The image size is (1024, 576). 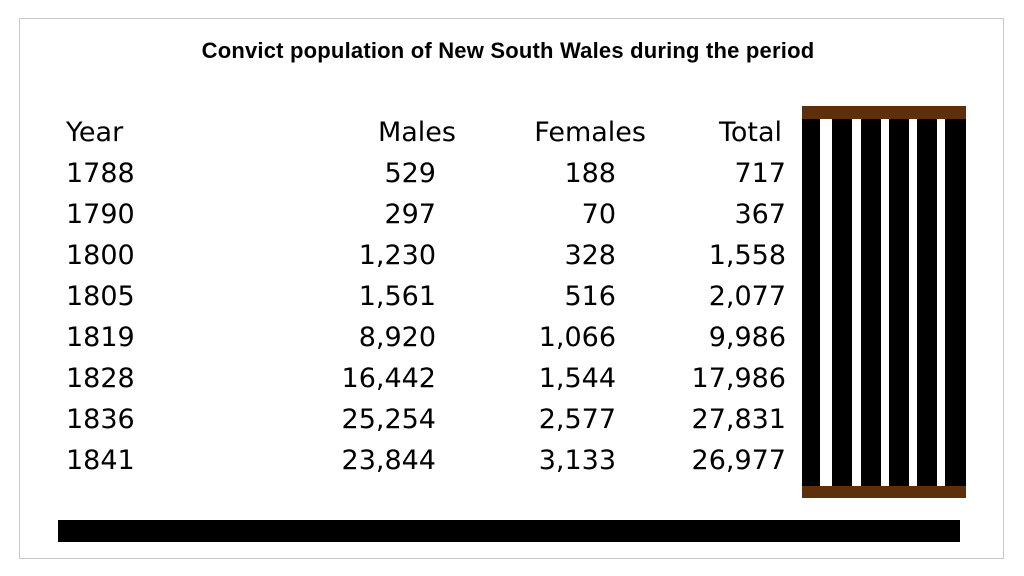 I want to click on cell-year: 1790, so click(x=100, y=214).